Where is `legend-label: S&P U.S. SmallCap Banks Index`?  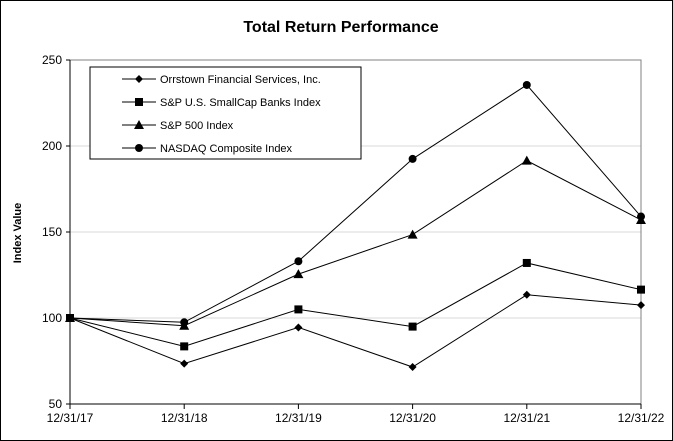 legend-label: S&P U.S. SmallCap Banks Index is located at coordinates (240, 103).